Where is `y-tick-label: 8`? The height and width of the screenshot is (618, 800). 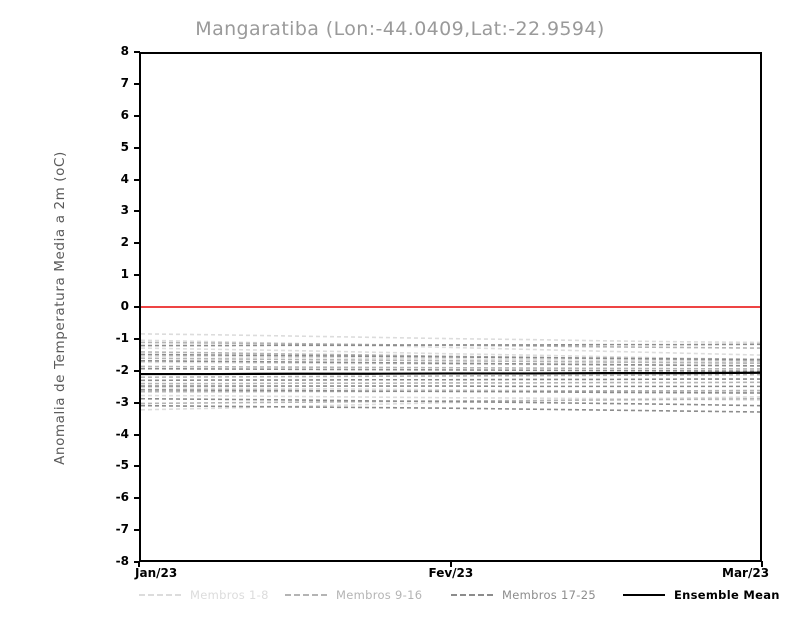
y-tick-label: 8 is located at coordinates (124, 51).